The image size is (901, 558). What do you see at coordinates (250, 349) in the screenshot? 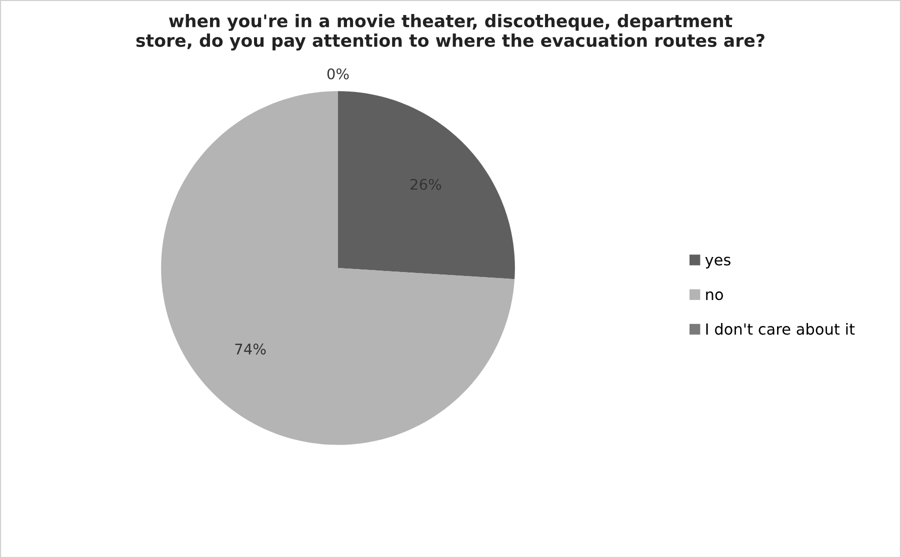
I see `data-label: 74%` at bounding box center [250, 349].